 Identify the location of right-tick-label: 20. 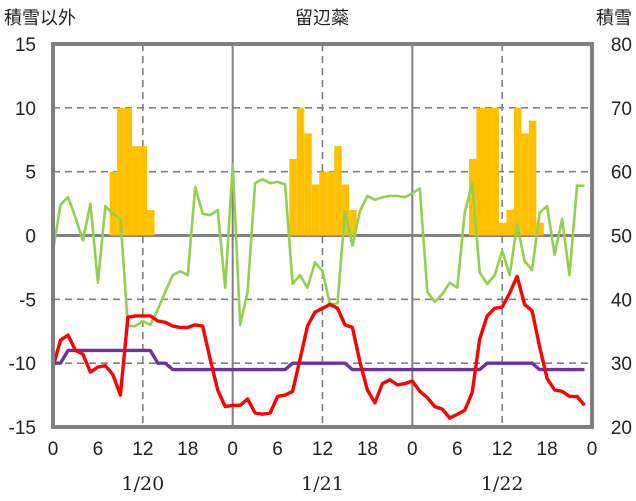
(621, 428).